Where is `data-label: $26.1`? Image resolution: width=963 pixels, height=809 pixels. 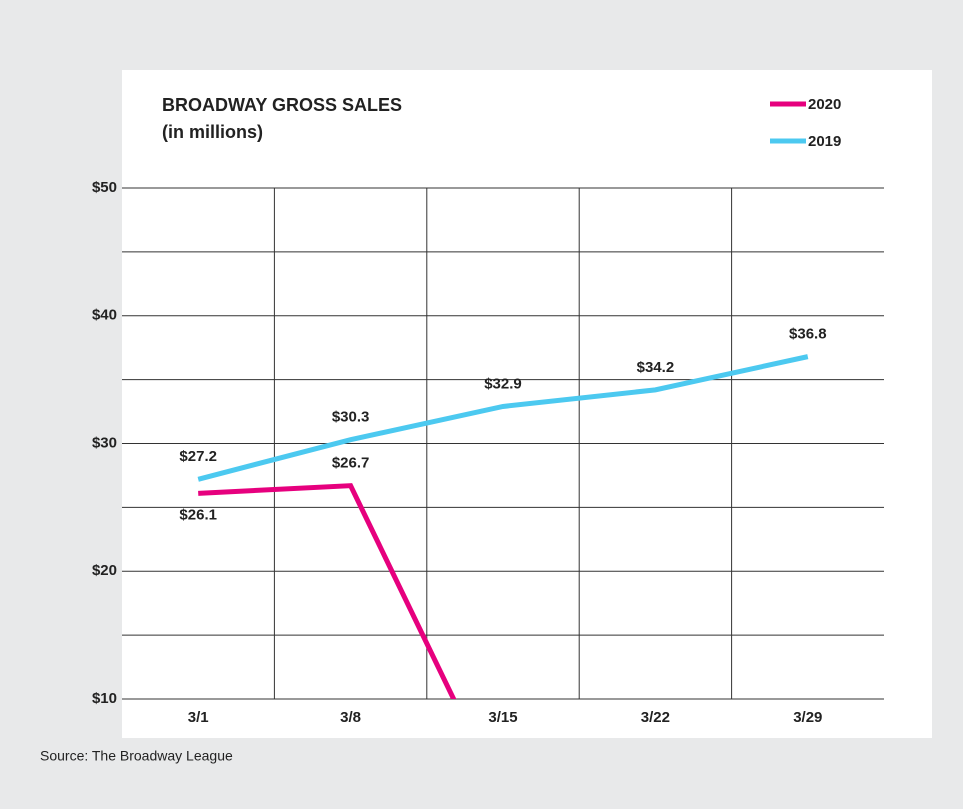
data-label: $26.1 is located at coordinates (198, 514).